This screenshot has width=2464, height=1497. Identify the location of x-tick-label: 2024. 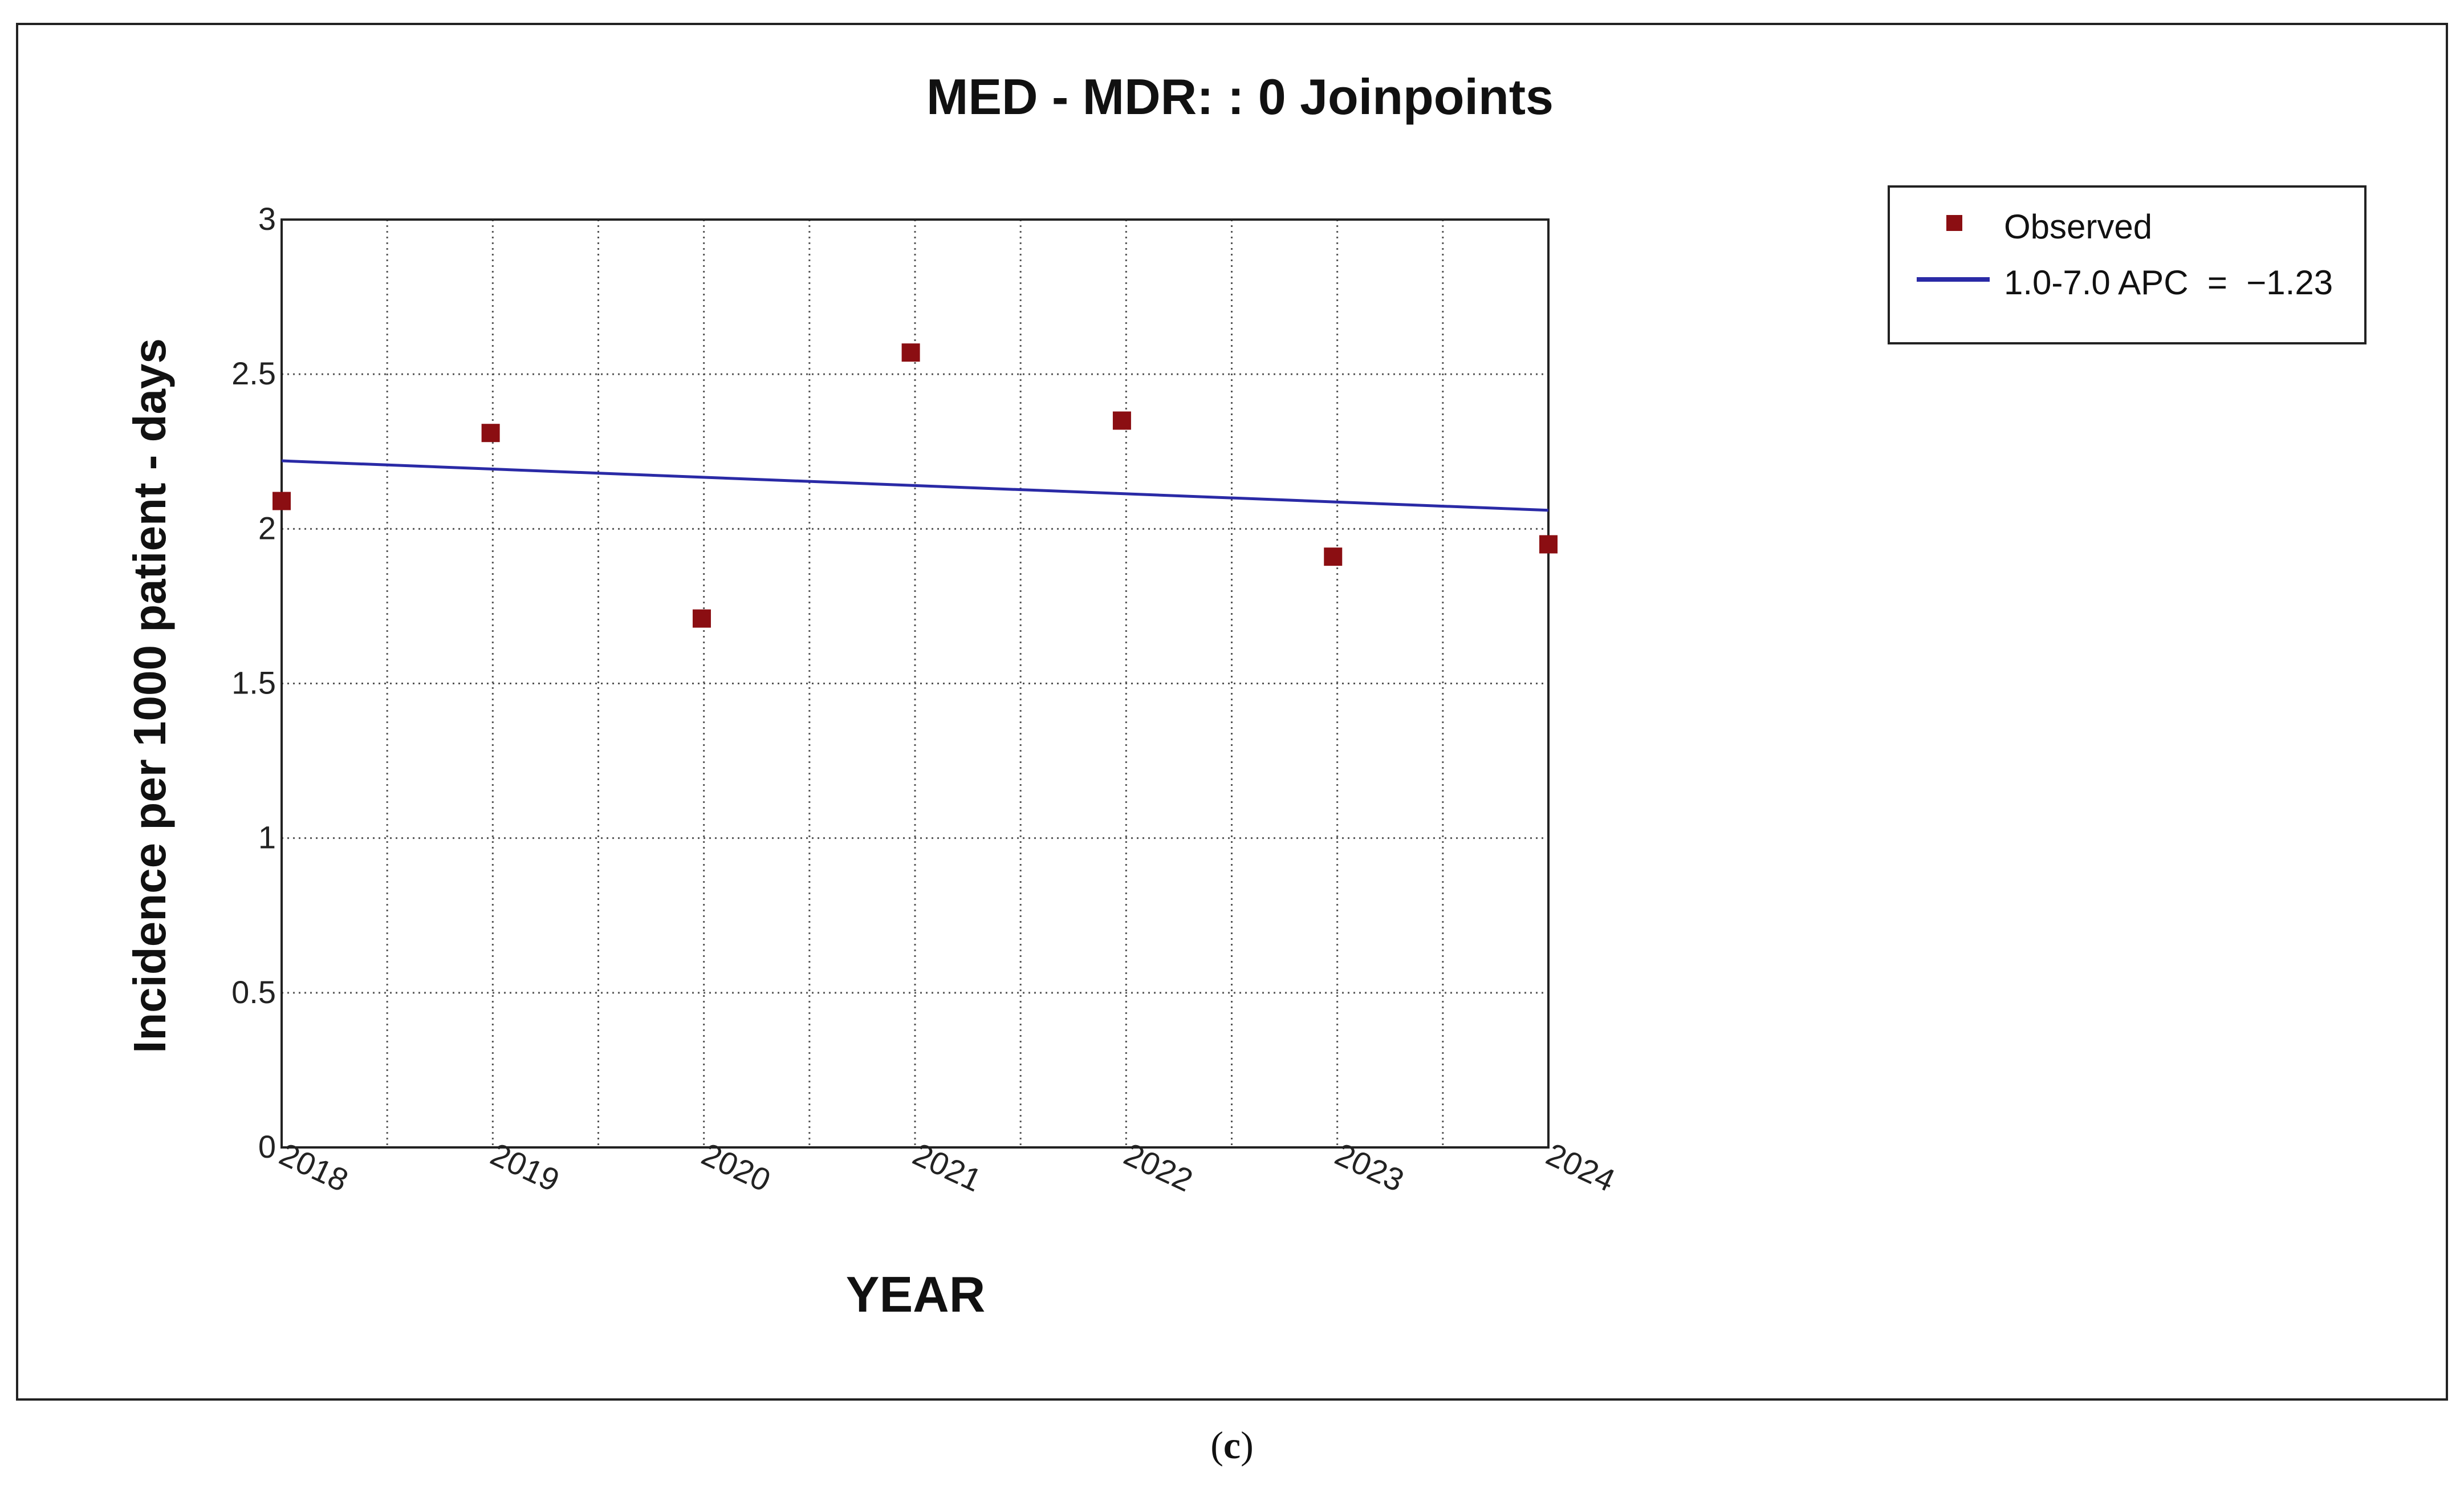
(1581, 1167).